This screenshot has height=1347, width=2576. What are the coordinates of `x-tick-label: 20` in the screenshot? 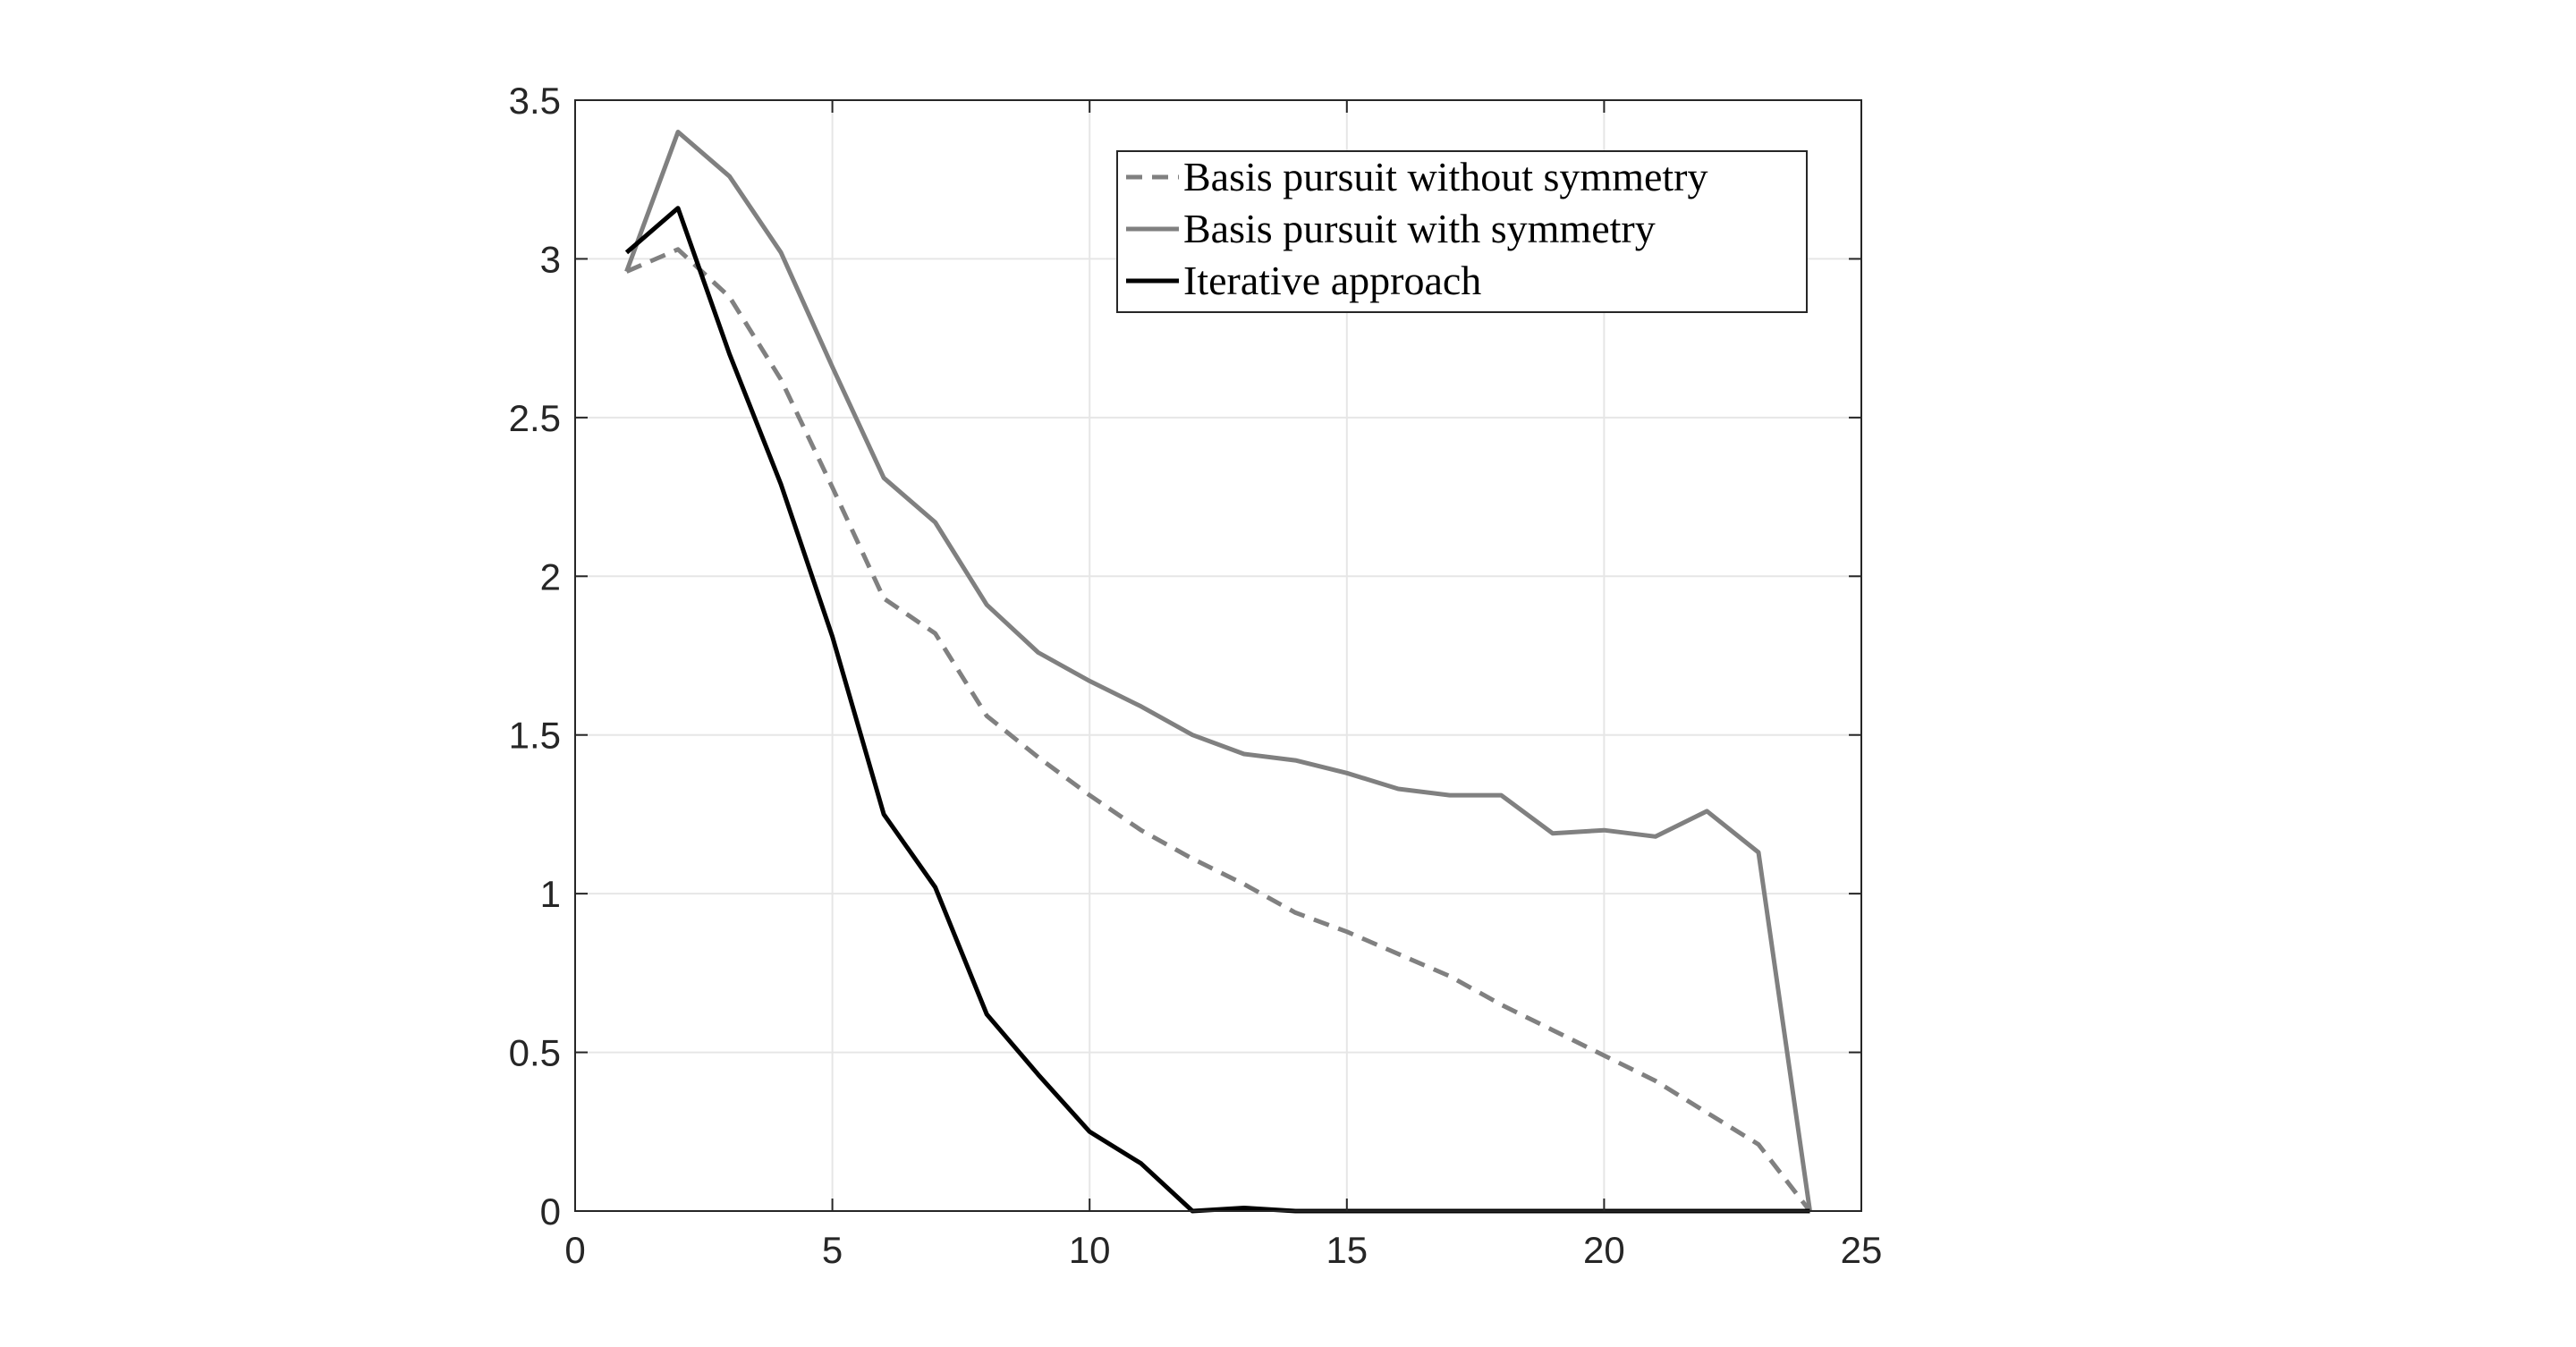 It's located at (1604, 1250).